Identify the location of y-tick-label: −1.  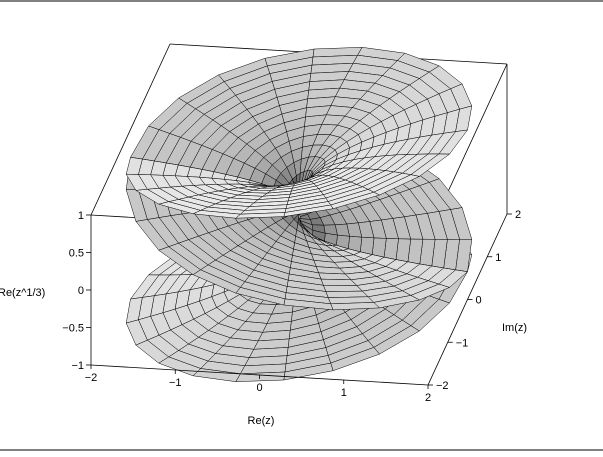
(462, 343).